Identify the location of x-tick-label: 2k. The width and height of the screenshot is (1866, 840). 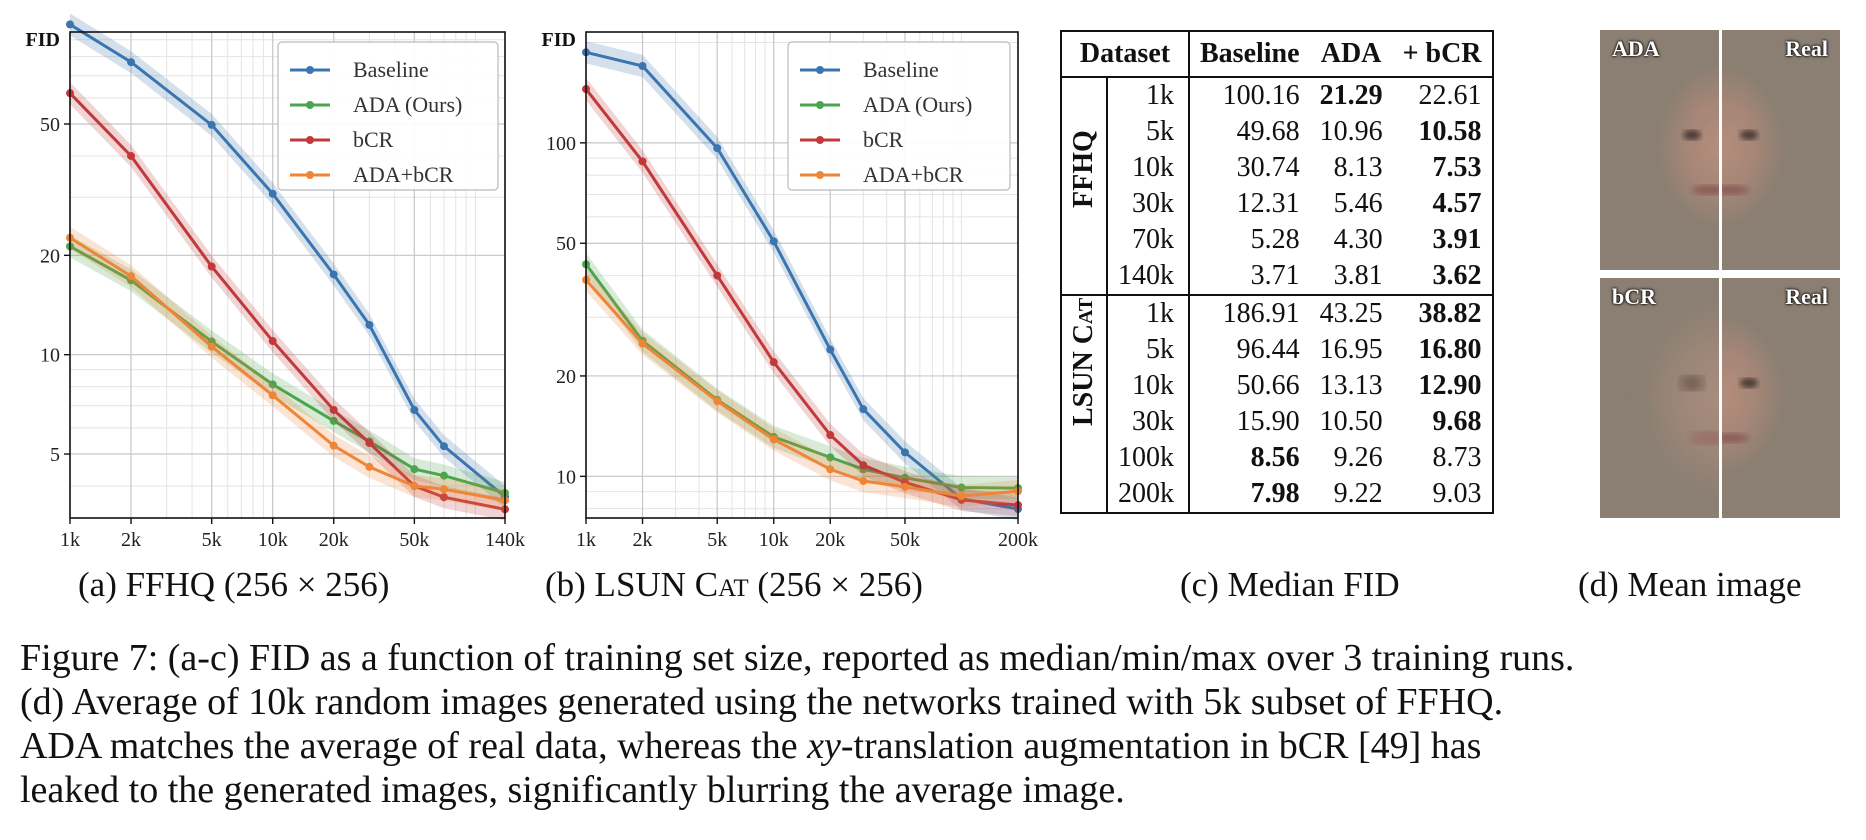
(131, 540).